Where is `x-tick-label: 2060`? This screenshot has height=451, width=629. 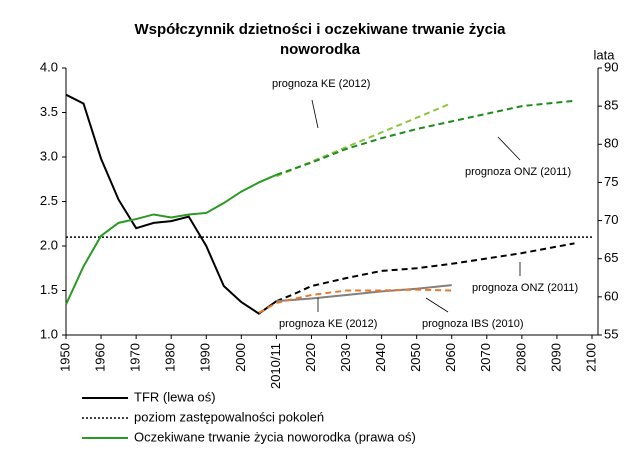 x-tick-label: 2060 is located at coordinates (450, 357).